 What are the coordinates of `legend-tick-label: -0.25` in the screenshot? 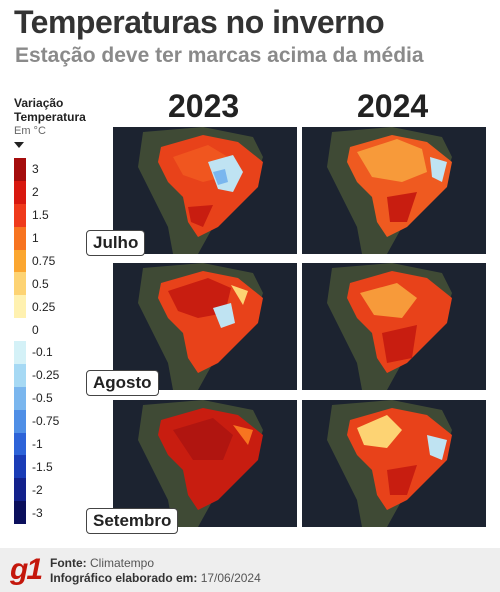 It's located at (46, 375).